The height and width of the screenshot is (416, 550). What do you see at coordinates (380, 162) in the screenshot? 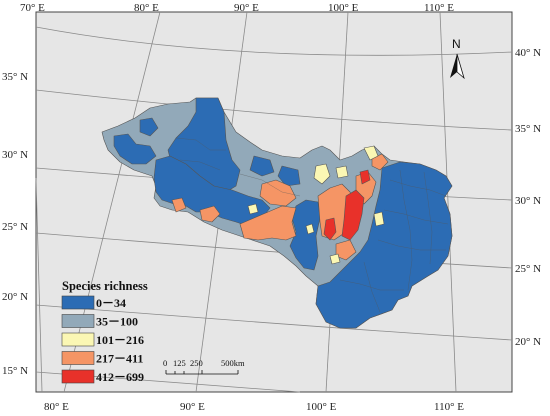
I see `region-orange-north-east` at bounding box center [380, 162].